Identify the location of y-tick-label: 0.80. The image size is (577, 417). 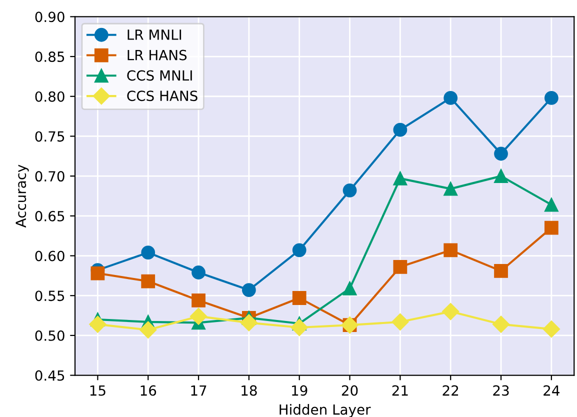
(49, 96).